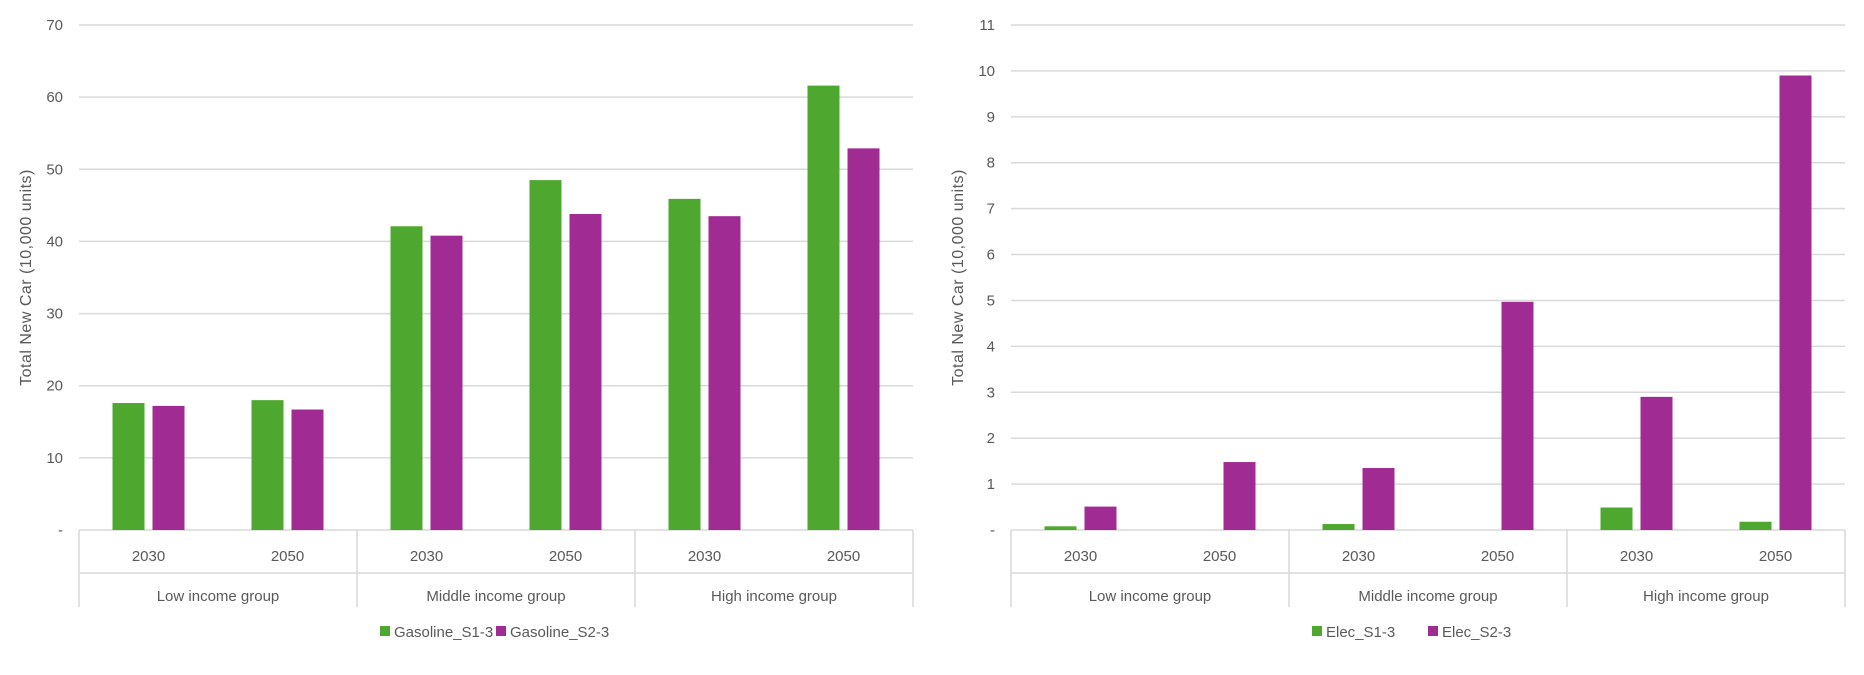 This screenshot has height=675, width=1864. I want to click on gasoline-ytick-label: 10, so click(54, 458).